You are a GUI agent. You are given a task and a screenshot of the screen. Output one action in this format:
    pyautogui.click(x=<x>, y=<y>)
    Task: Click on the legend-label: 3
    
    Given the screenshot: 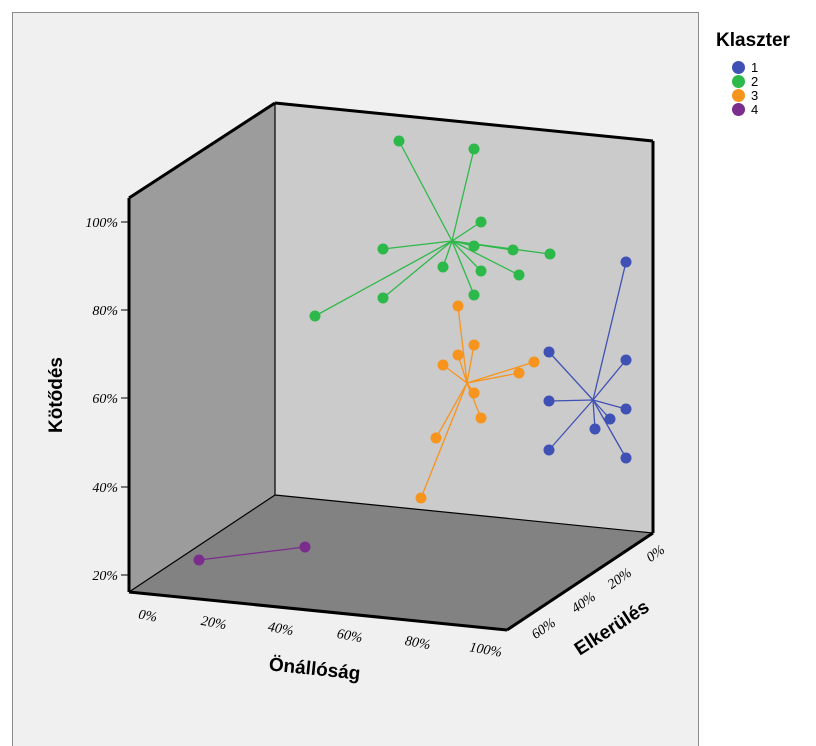 What is the action you would take?
    pyautogui.click(x=755, y=95)
    